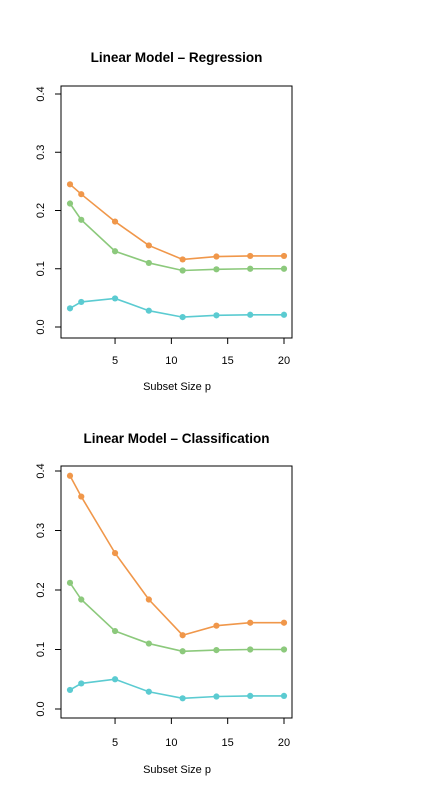  Describe the element at coordinates (176, 438) in the screenshot. I see `chart-title: Linear Model – Classification` at that location.